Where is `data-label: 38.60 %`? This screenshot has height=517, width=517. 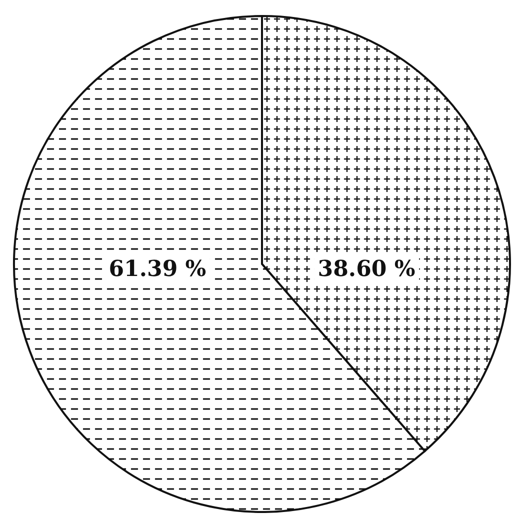 data-label: 38.60 % is located at coordinates (367, 269).